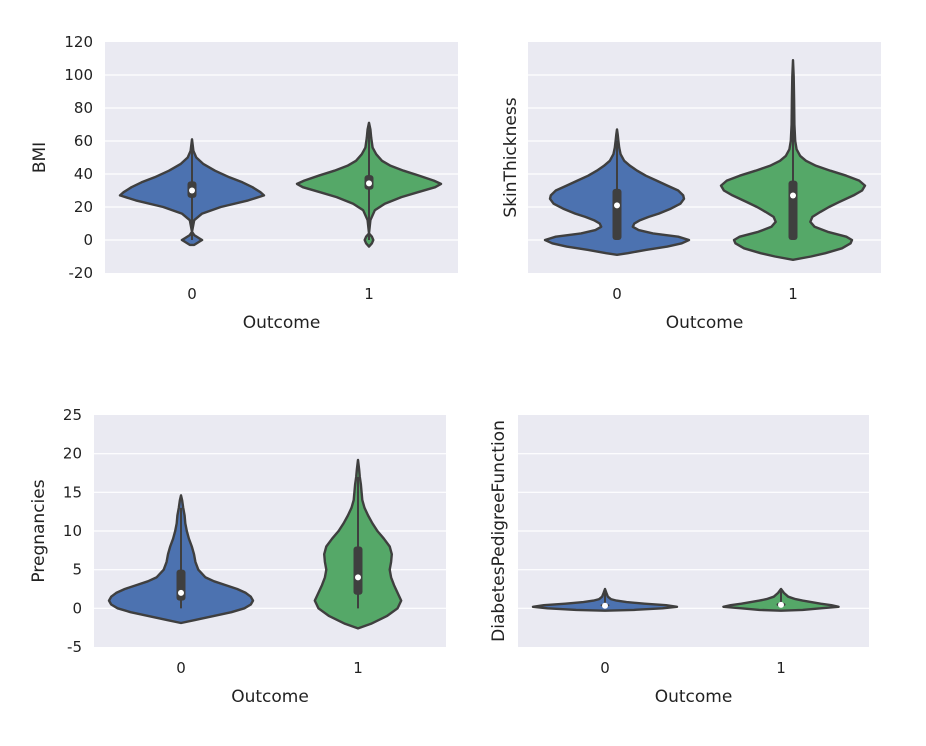 The width and height of the screenshot is (926, 746). Describe the element at coordinates (78, 75) in the screenshot. I see `y-tick-label: 100` at that location.